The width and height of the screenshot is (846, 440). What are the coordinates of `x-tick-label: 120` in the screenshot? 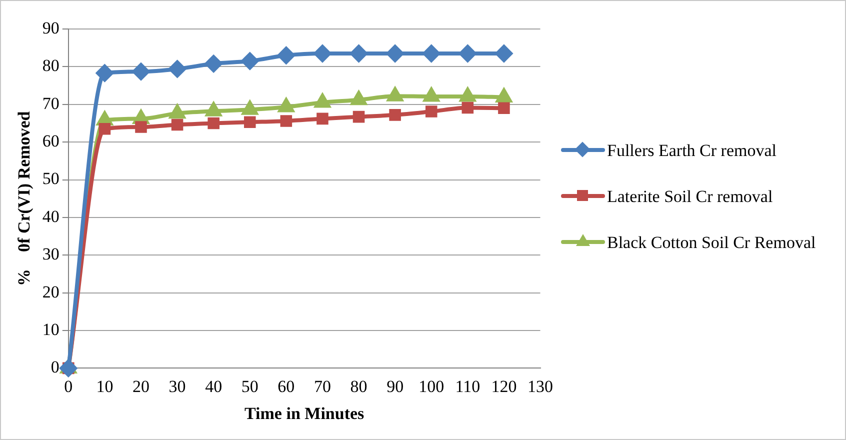 It's located at (504, 386).